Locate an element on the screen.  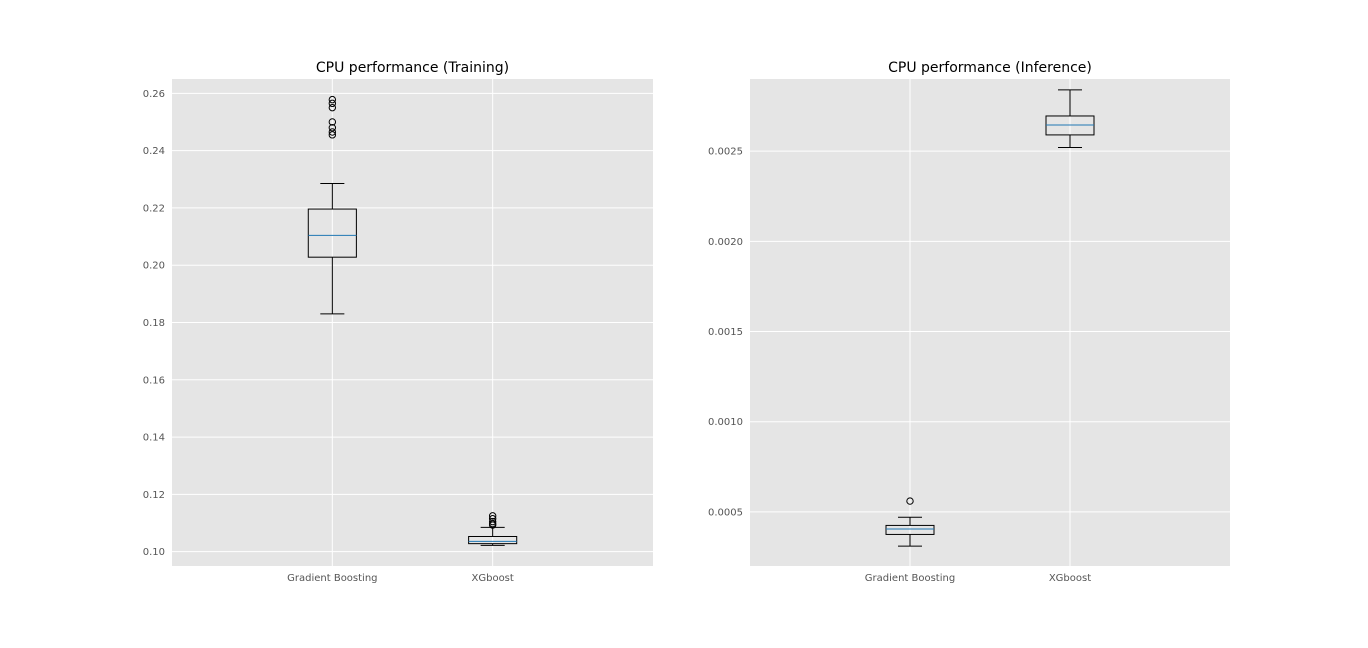
y-tick-label: 0.18 is located at coordinates (154, 323).